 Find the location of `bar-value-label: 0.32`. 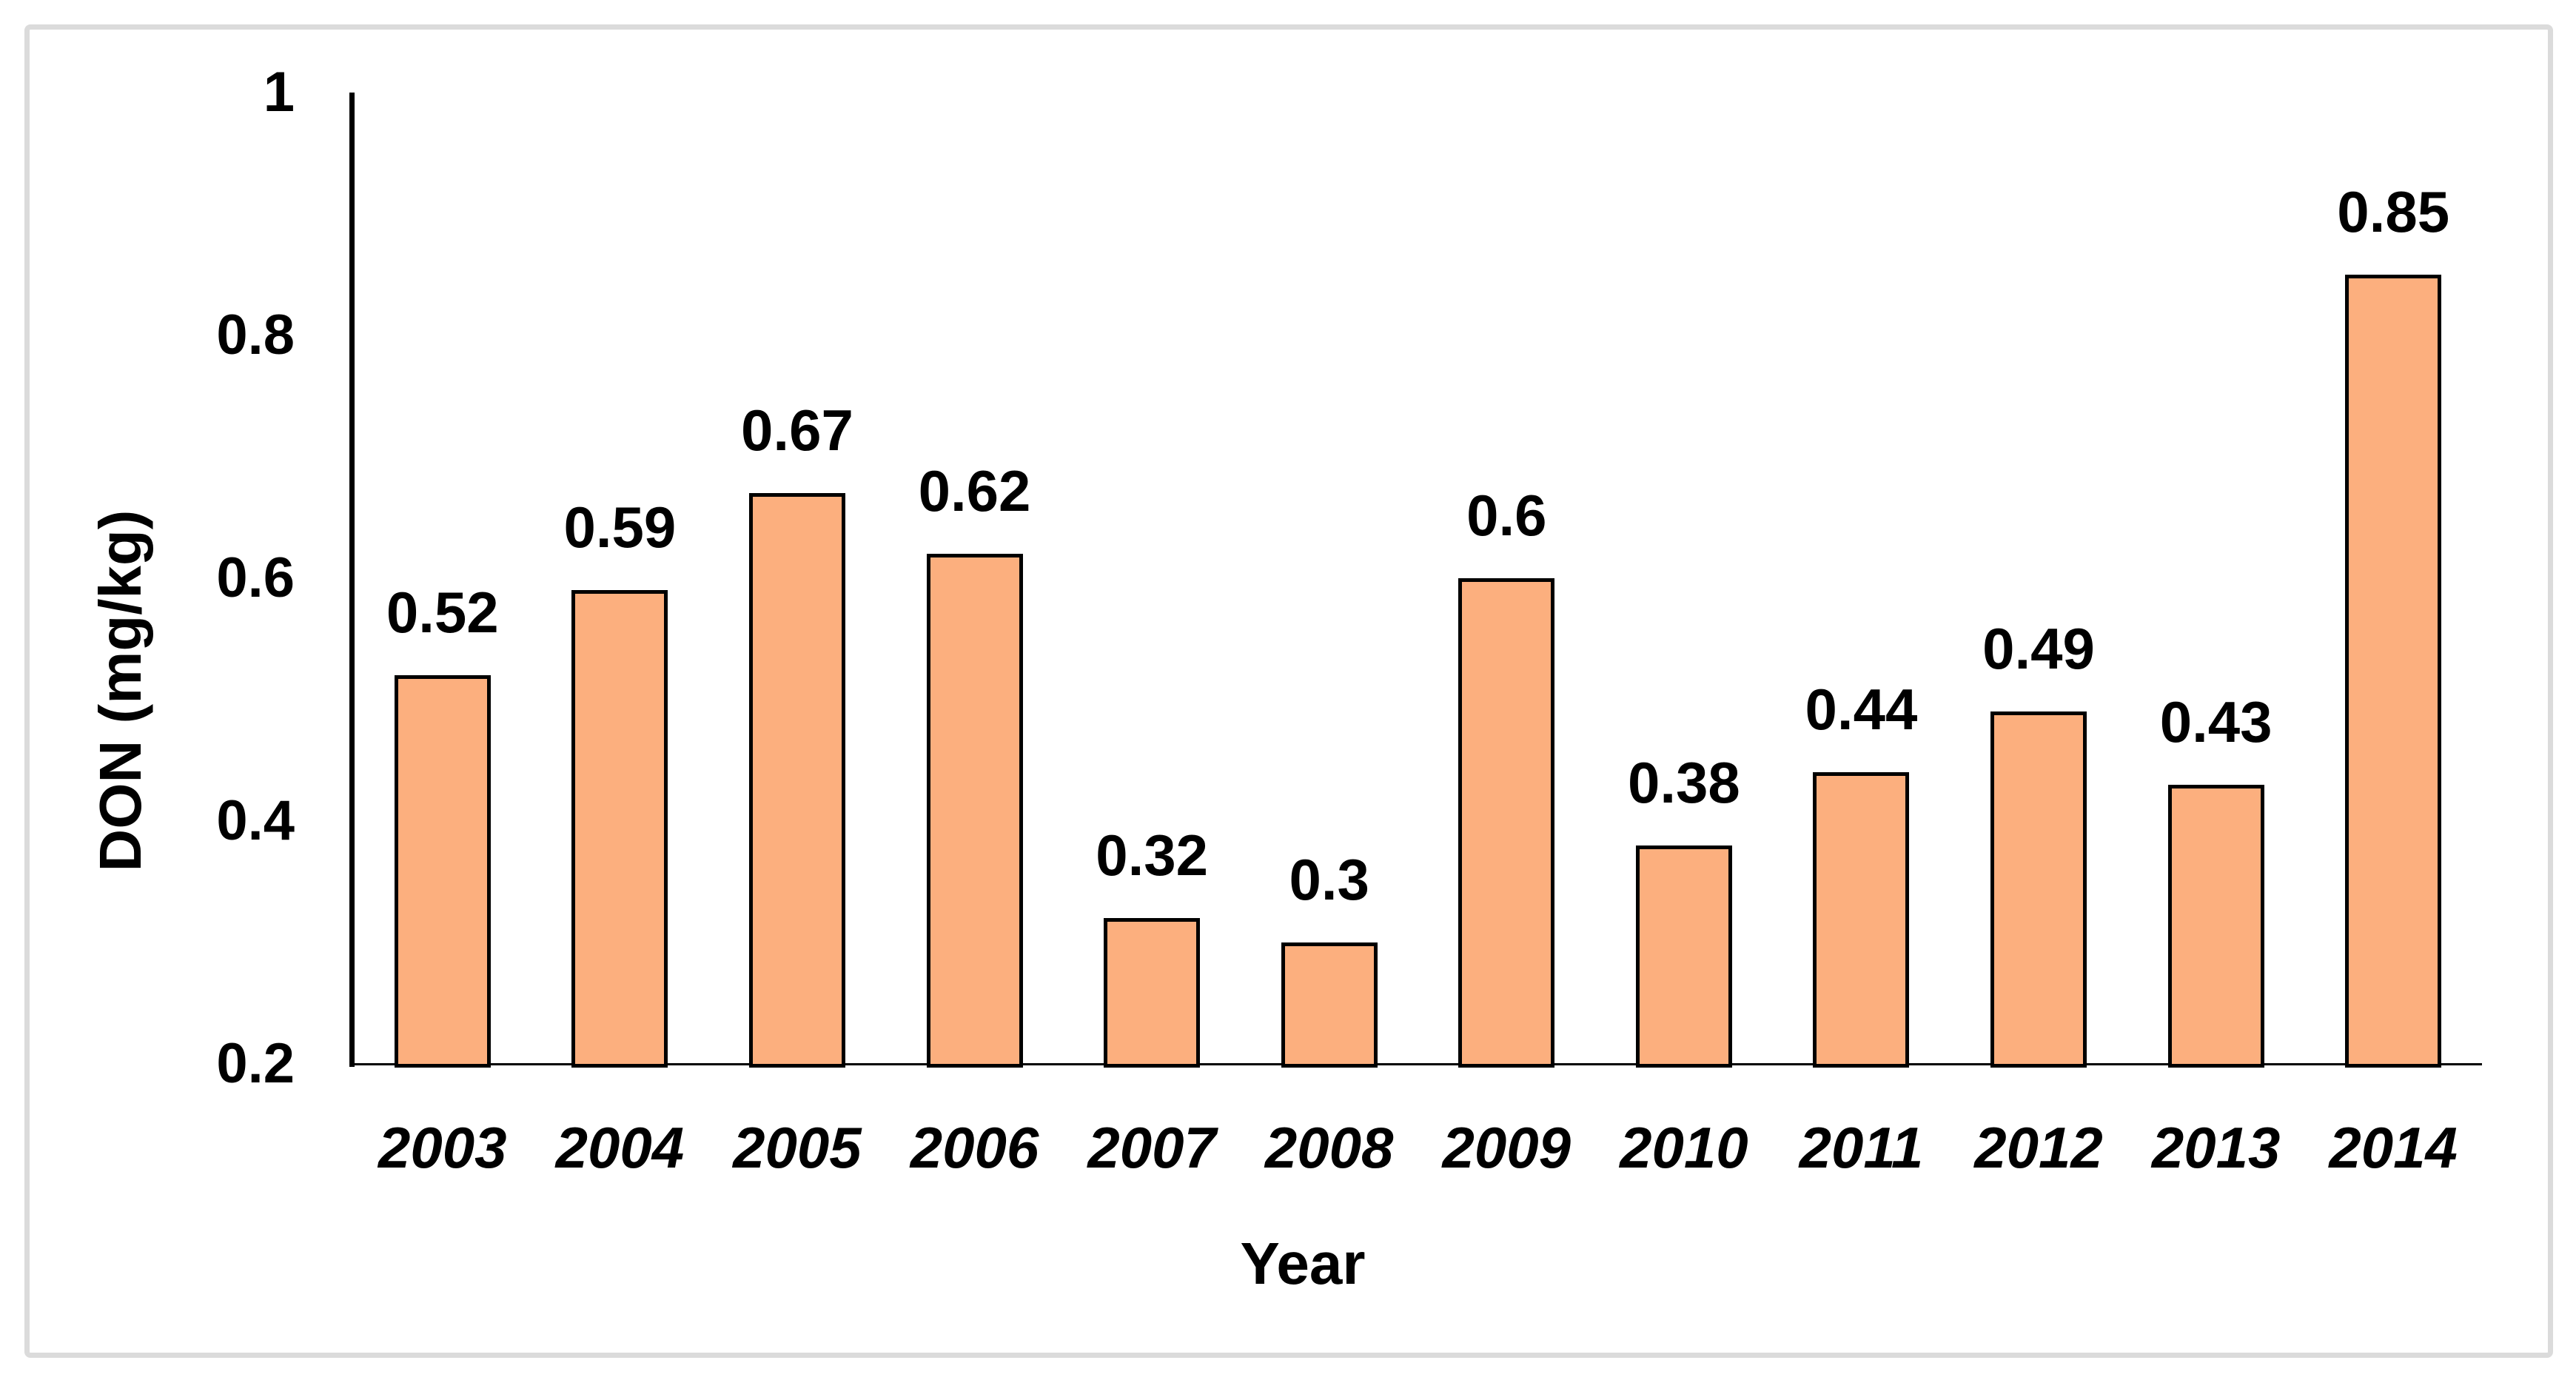

bar-value-label: 0.32 is located at coordinates (1152, 856).